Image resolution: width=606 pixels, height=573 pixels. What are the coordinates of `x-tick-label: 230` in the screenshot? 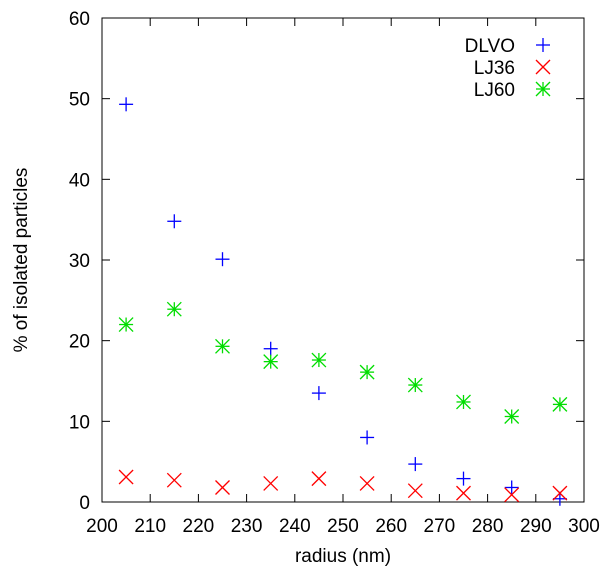 It's located at (247, 526).